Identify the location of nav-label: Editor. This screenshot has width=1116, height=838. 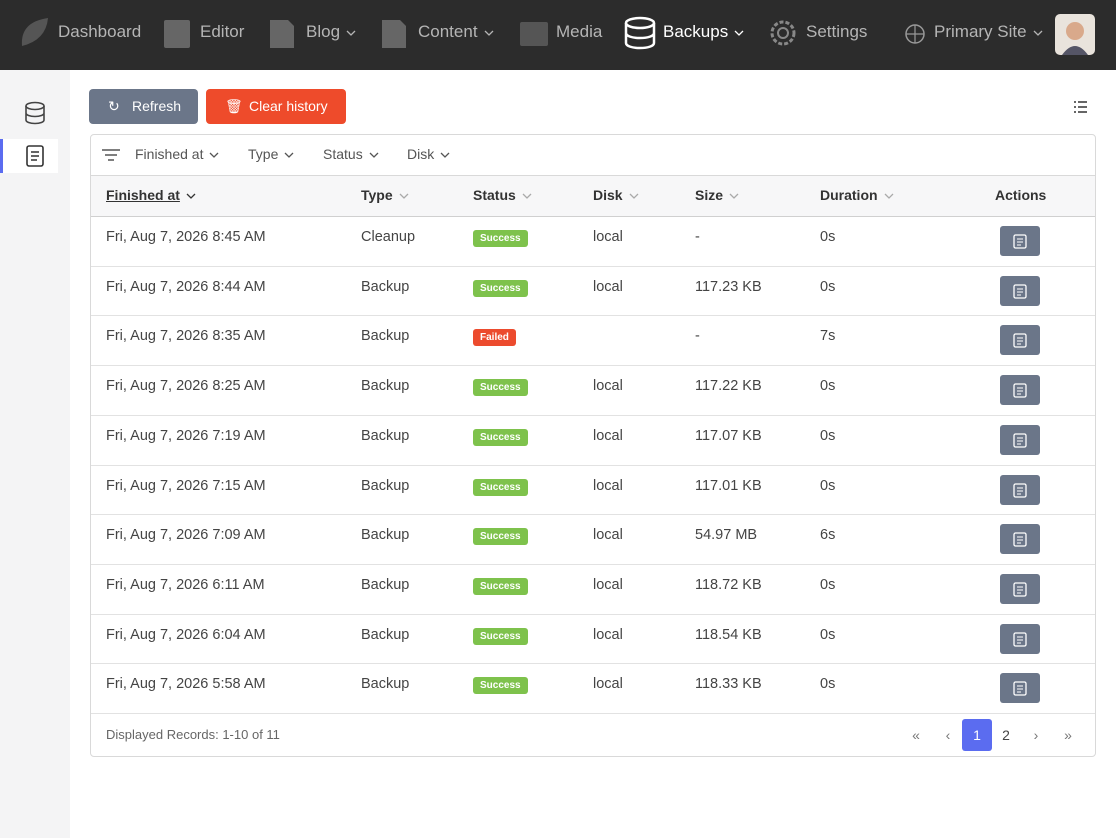
(222, 31).